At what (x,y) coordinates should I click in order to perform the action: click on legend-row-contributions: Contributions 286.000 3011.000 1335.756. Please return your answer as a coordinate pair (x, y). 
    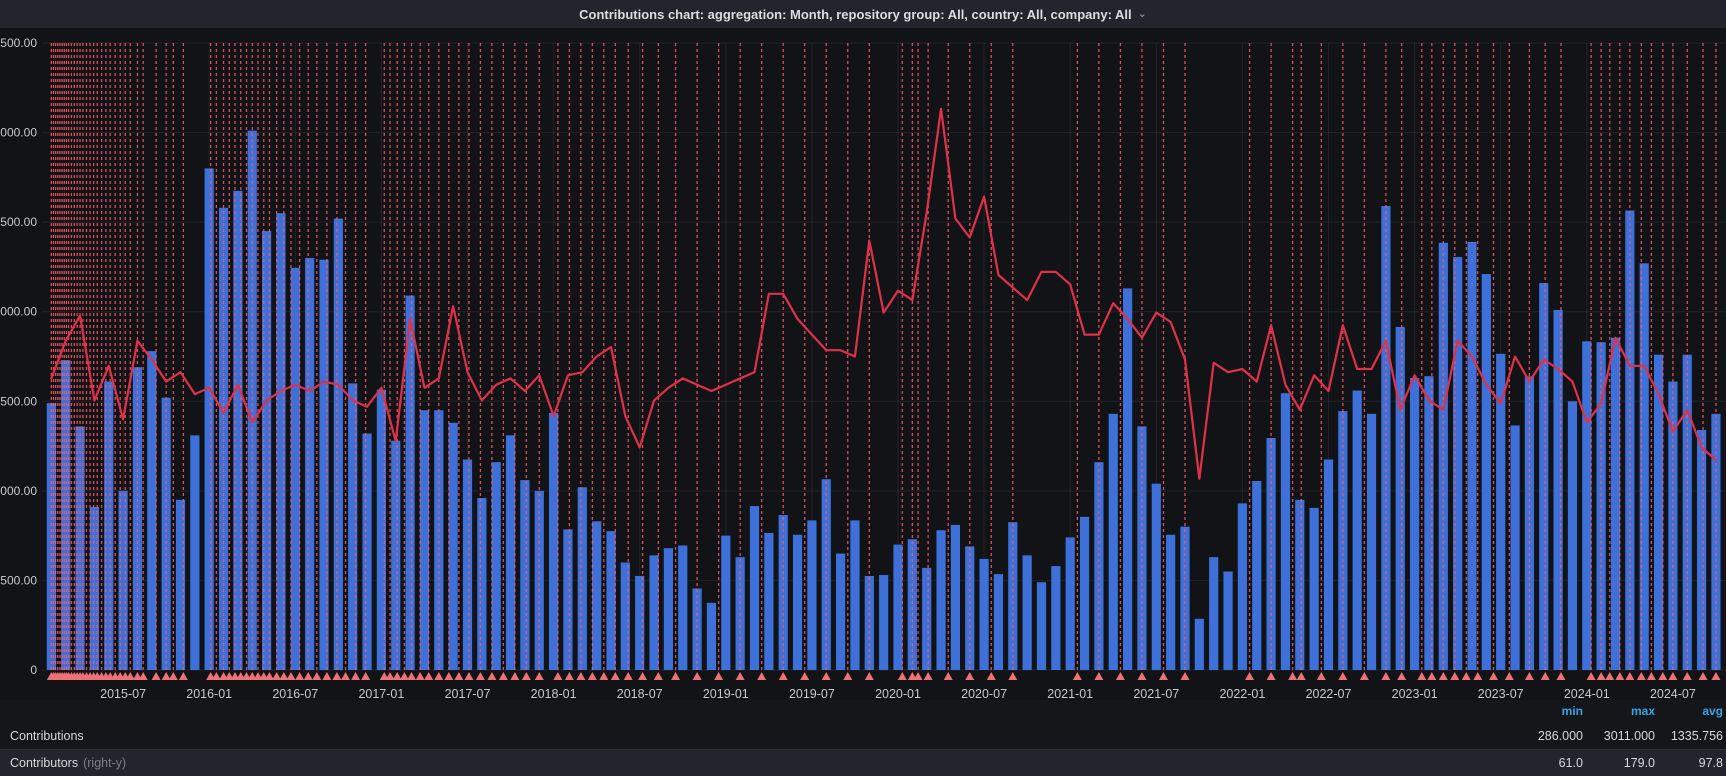
    Looking at the image, I should click on (863, 735).